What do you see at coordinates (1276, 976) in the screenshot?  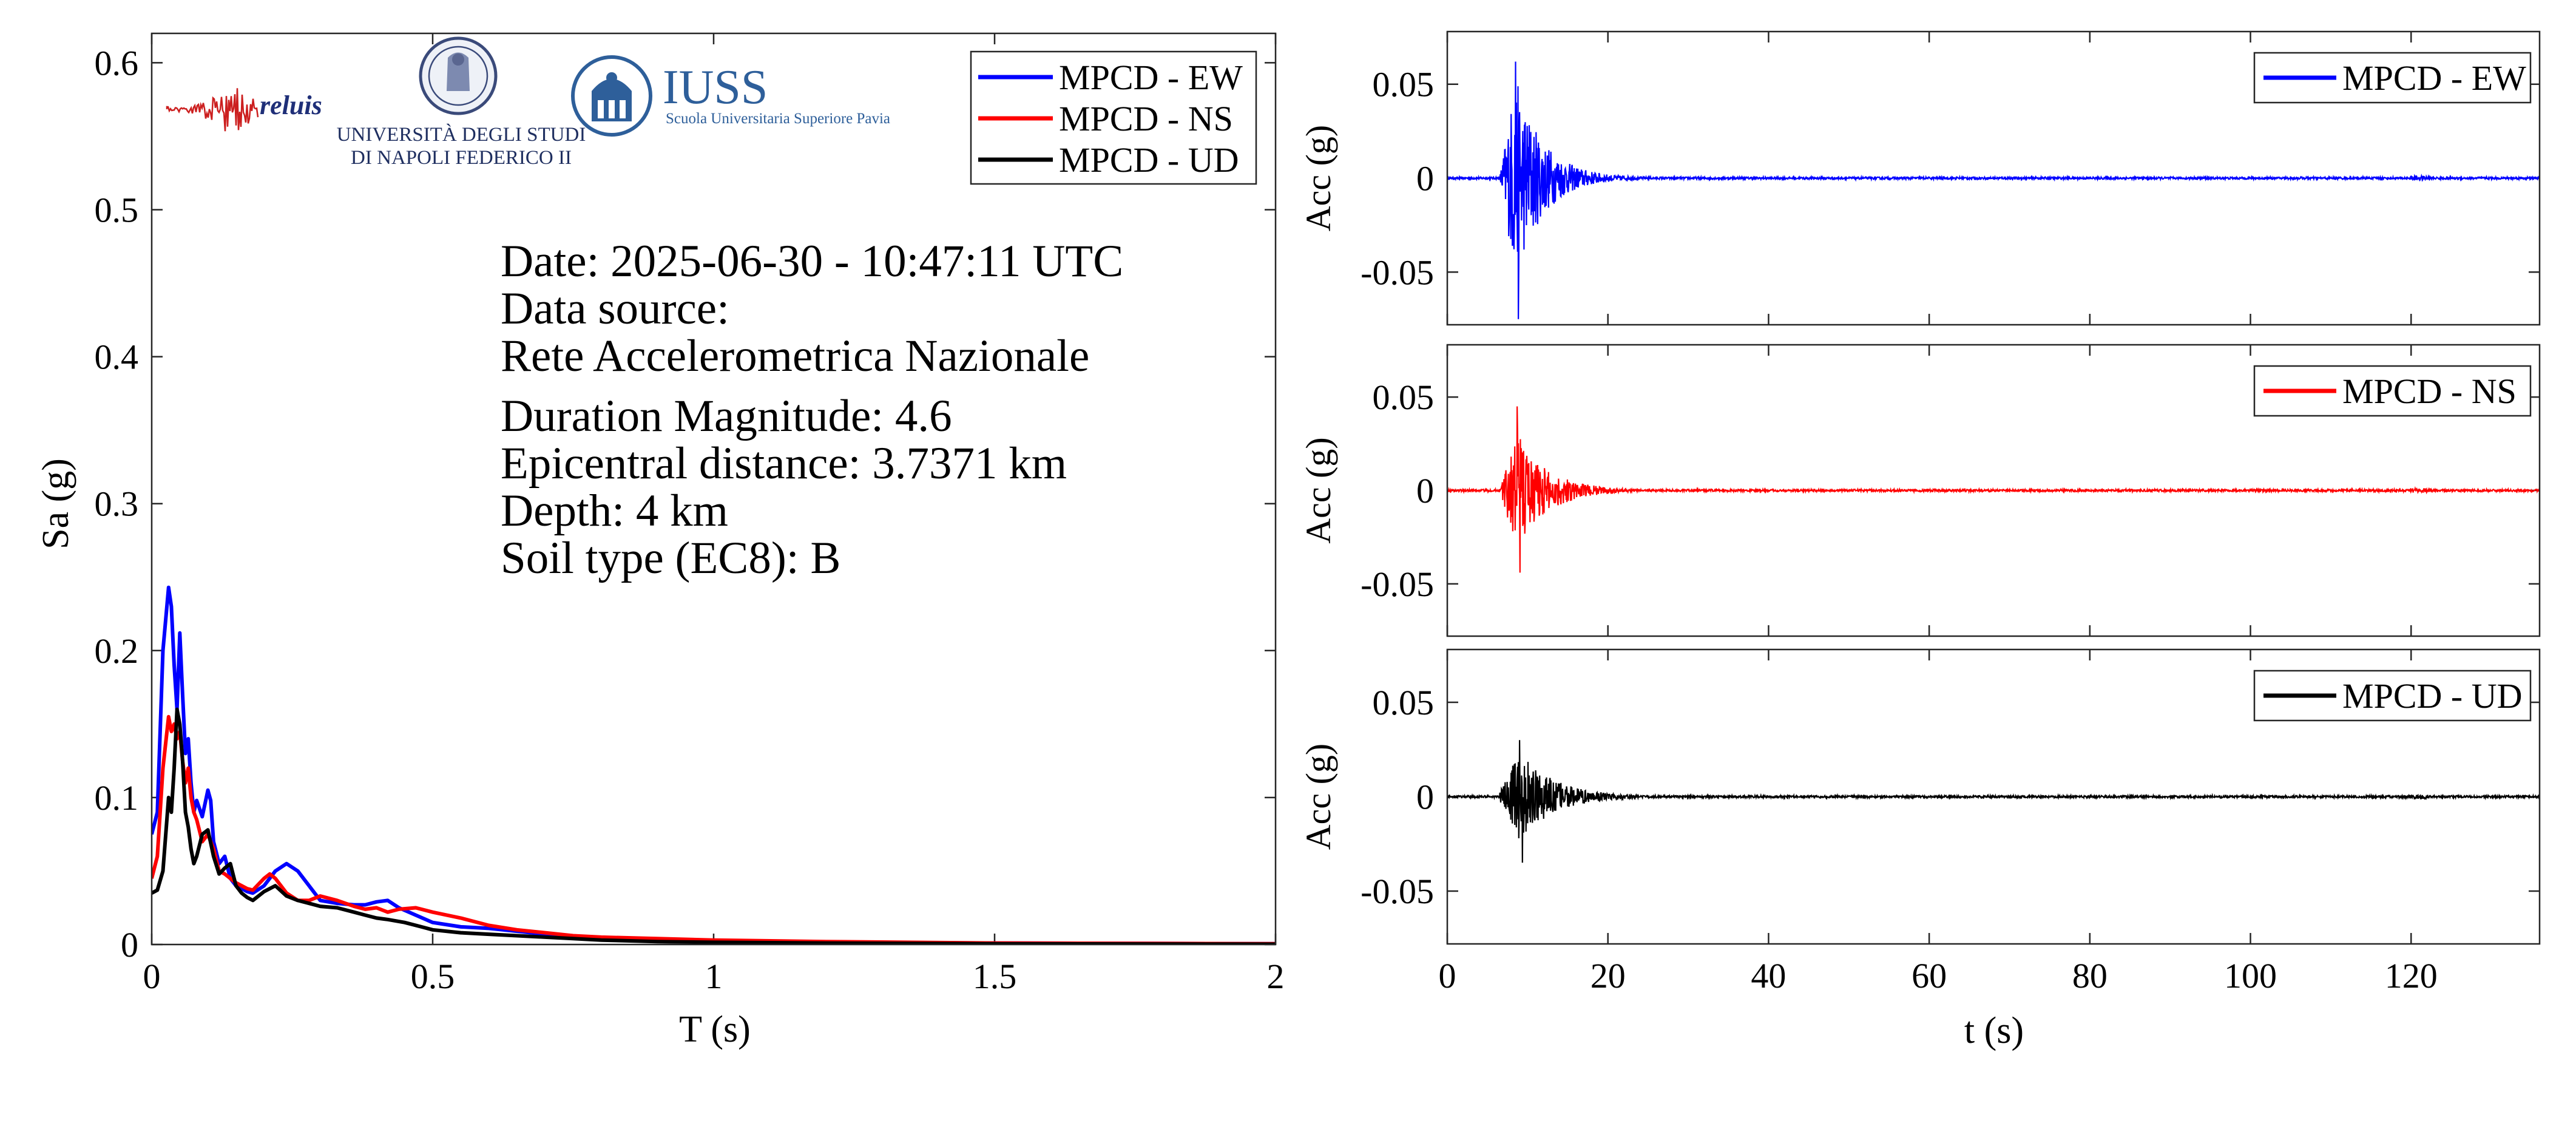 I see `x-tick-label: 2` at bounding box center [1276, 976].